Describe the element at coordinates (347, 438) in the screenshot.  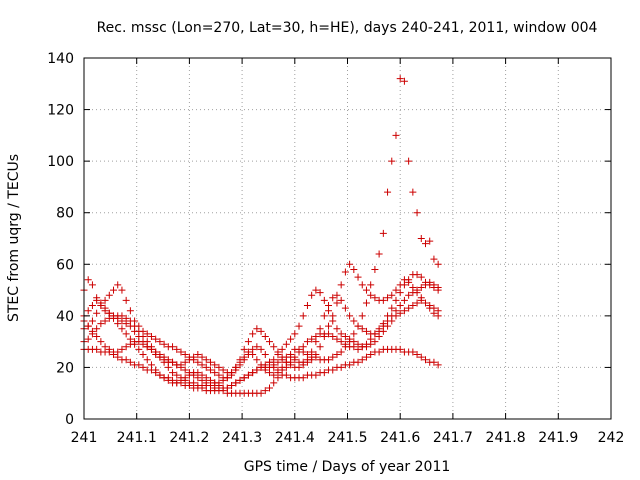
I see `x-tick-label: 241.5` at that location.